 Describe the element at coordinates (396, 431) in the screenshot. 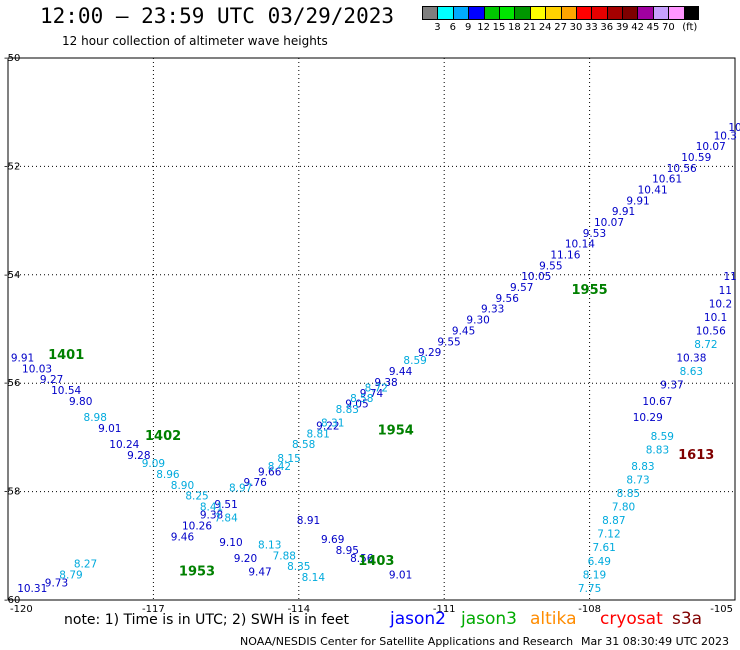

I see `pass-time-label: 1954` at that location.